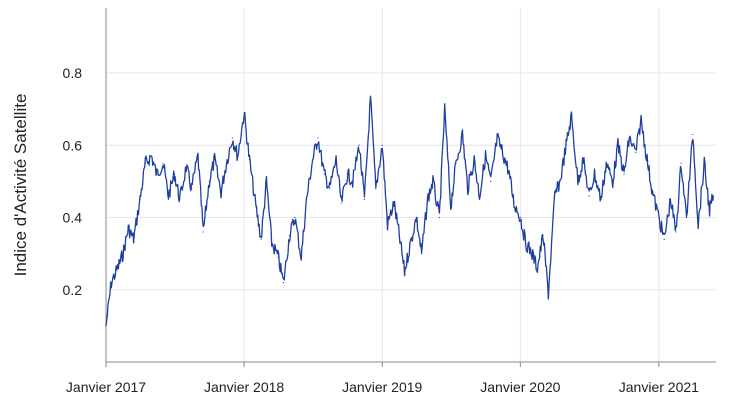  I want to click on x-tick-label: Janvier 2018, so click(244, 387).